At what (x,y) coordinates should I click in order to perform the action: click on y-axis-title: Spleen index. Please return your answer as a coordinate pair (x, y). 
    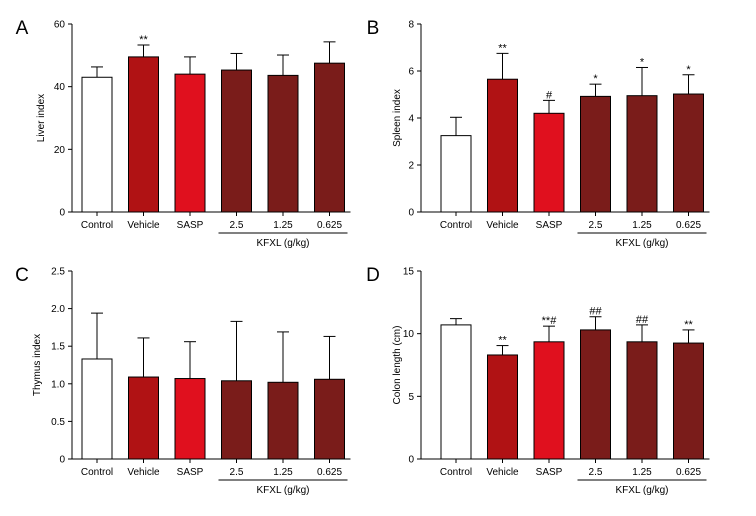
    Looking at the image, I should click on (397, 118).